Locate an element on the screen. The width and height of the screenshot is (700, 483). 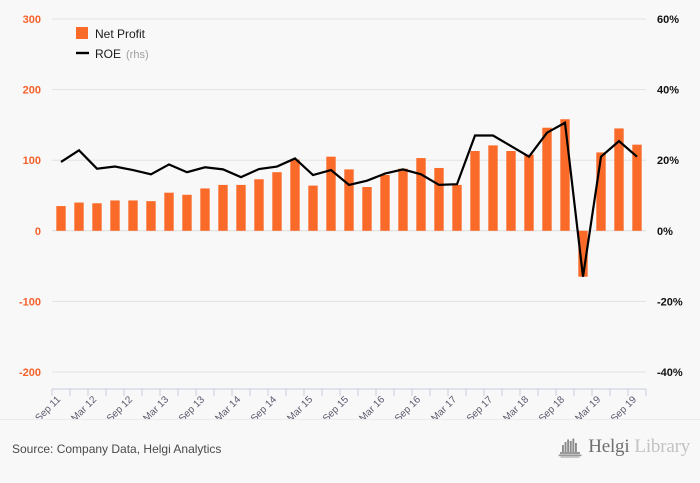
x-axis-tick-label: Mar 13 is located at coordinates (156, 407).